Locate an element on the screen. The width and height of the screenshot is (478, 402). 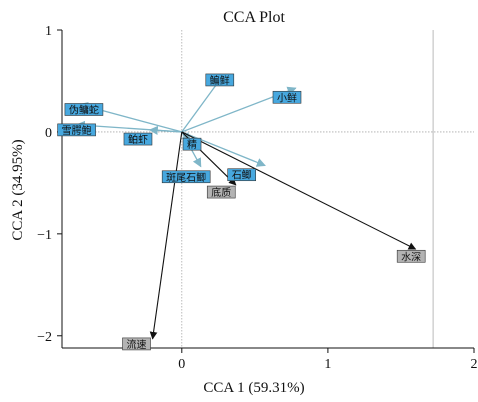
species-label-text-4: 小鲜 is located at coordinates (287, 97).